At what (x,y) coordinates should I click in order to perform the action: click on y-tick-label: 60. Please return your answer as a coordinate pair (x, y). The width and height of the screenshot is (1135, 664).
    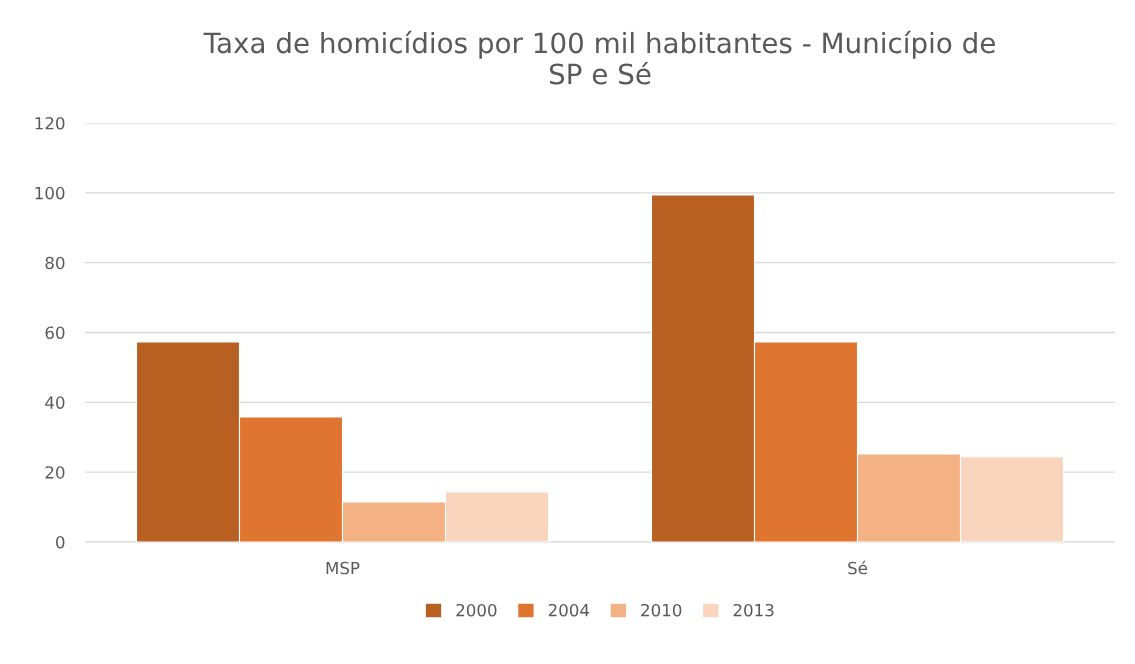
    Looking at the image, I should click on (55, 333).